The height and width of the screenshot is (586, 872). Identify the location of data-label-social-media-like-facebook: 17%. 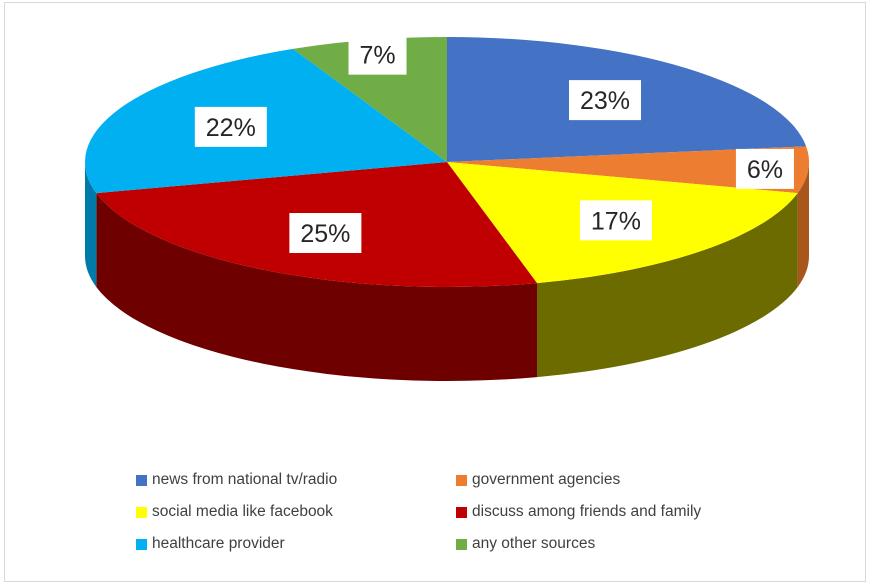
(615, 220).